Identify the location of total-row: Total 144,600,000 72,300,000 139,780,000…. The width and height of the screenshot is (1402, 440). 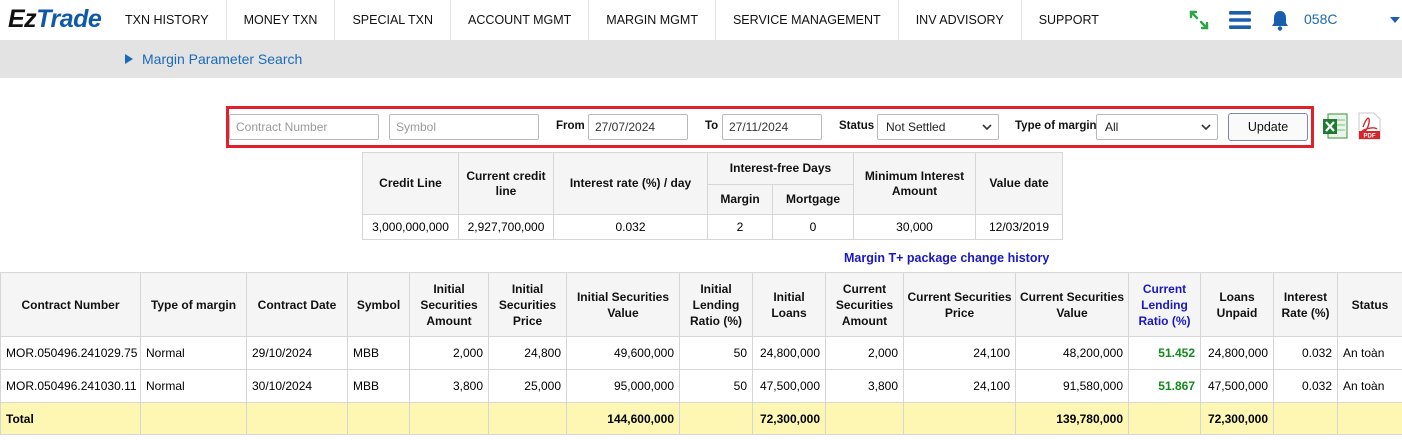
(701, 418).